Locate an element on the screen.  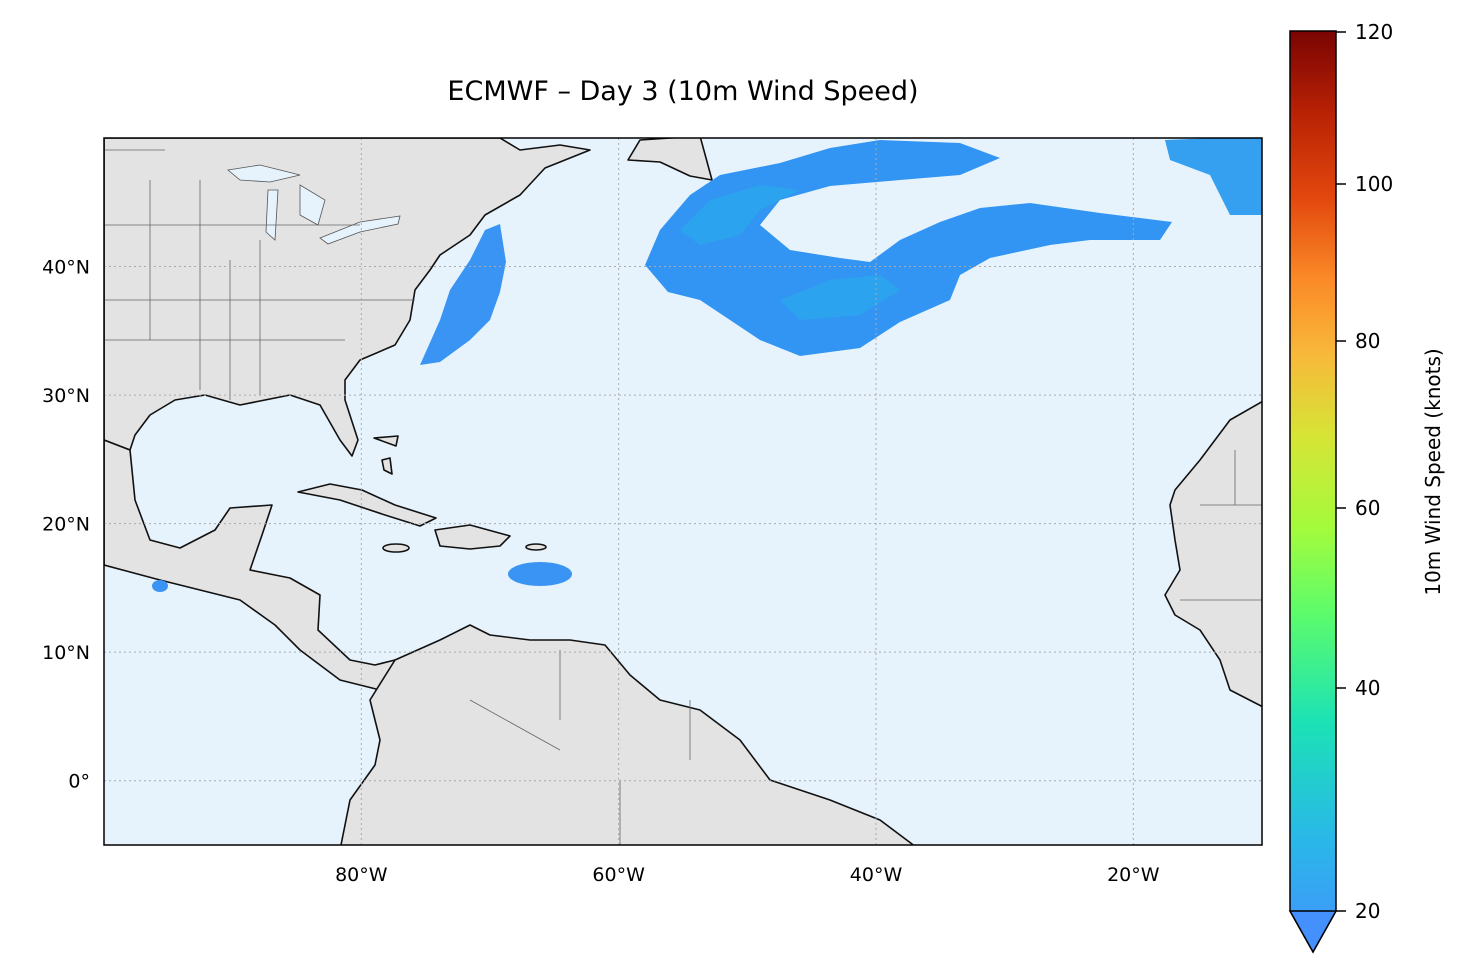
land-north-america is located at coordinates (347, 297).